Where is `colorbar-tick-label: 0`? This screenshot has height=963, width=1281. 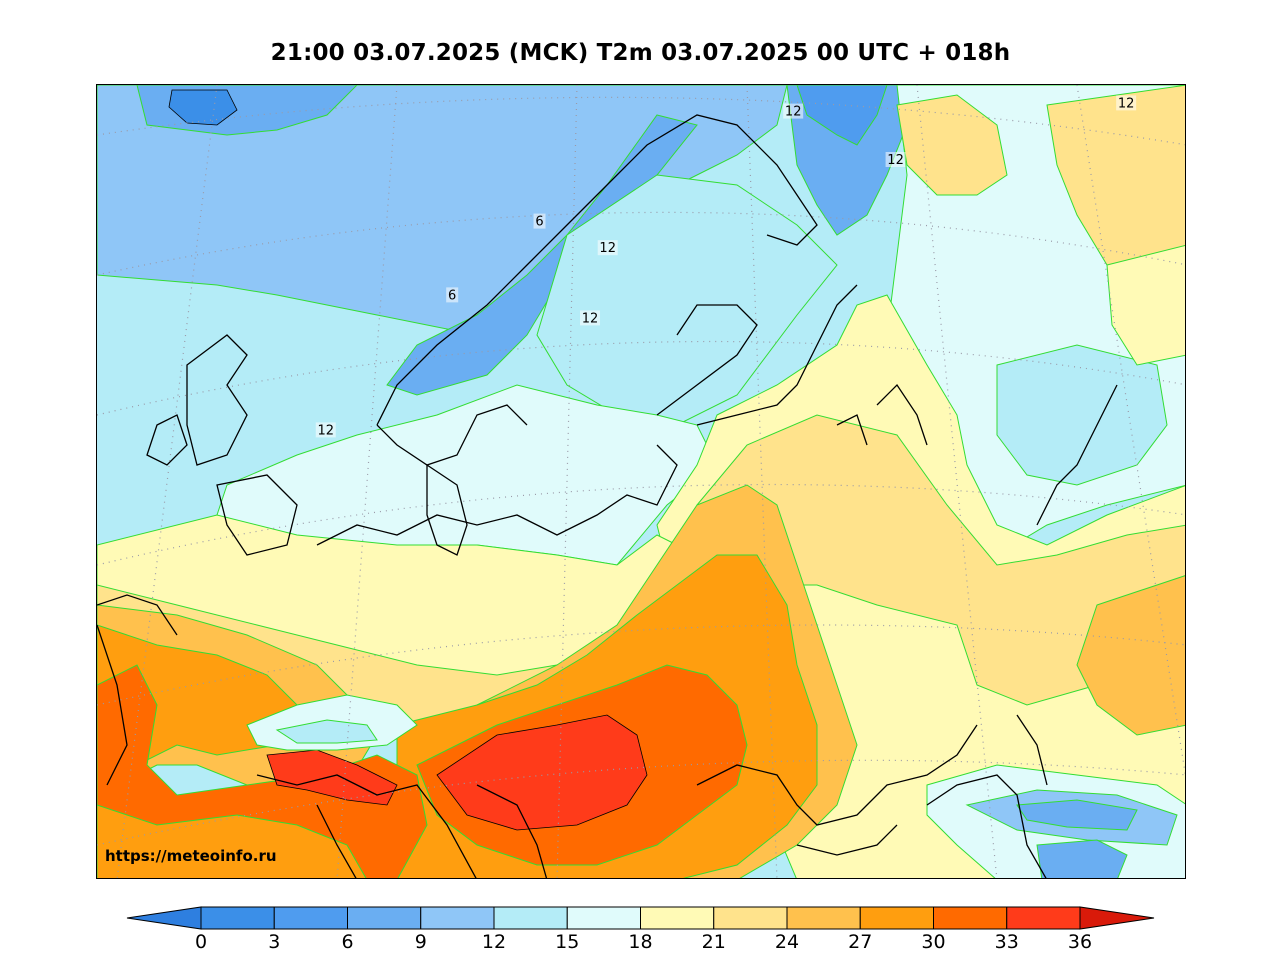
colorbar-tick-label: 0 is located at coordinates (201, 942).